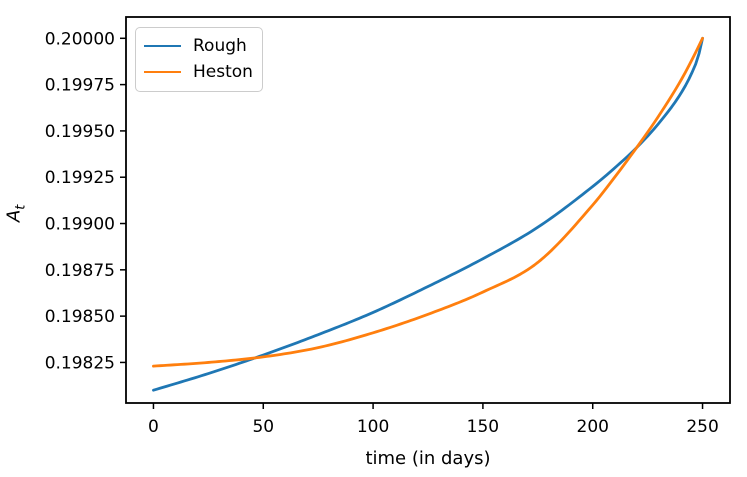 Image resolution: width=747 pixels, height=477 pixels. Describe the element at coordinates (80, 132) in the screenshot. I see `y-tick-label: 0.19950` at that location.